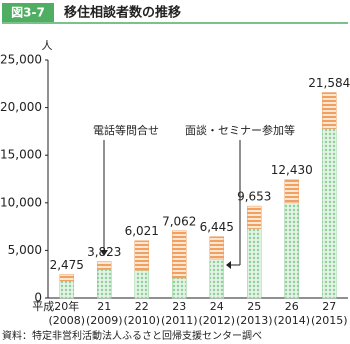 This screenshot has width=350, height=344. I want to click on x-tick-year: (2014), so click(291, 320).